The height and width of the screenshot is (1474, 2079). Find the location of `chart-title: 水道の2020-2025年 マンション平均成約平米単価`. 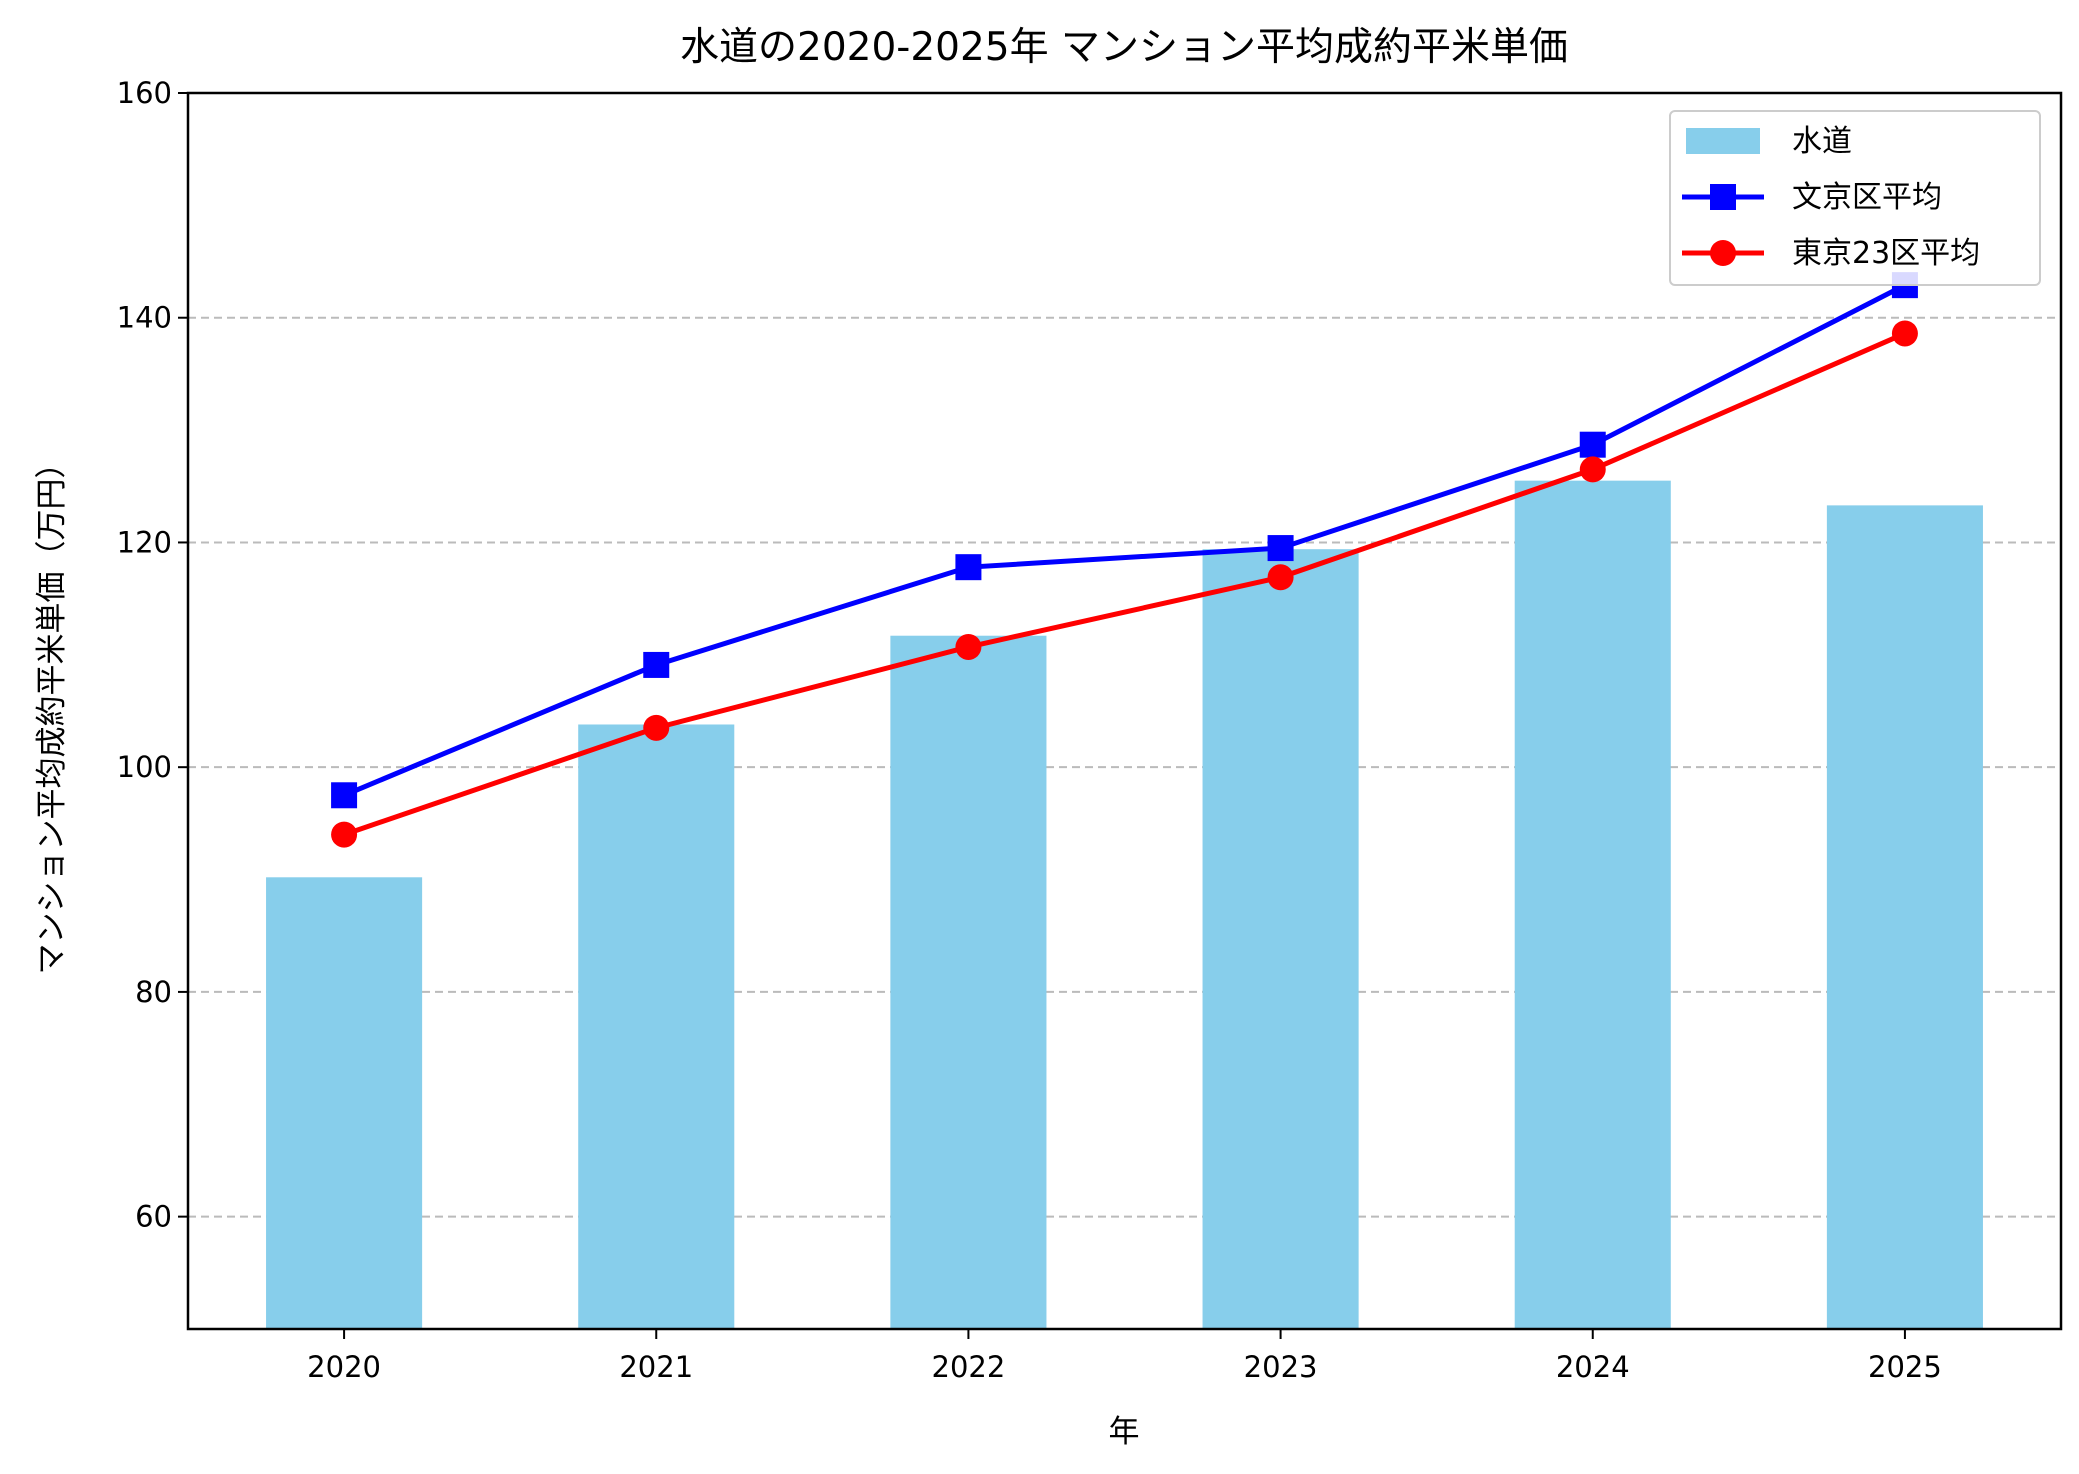

chart-title: 水道の2020-2025年 マンション平均成約平米単価 is located at coordinates (1124, 47).